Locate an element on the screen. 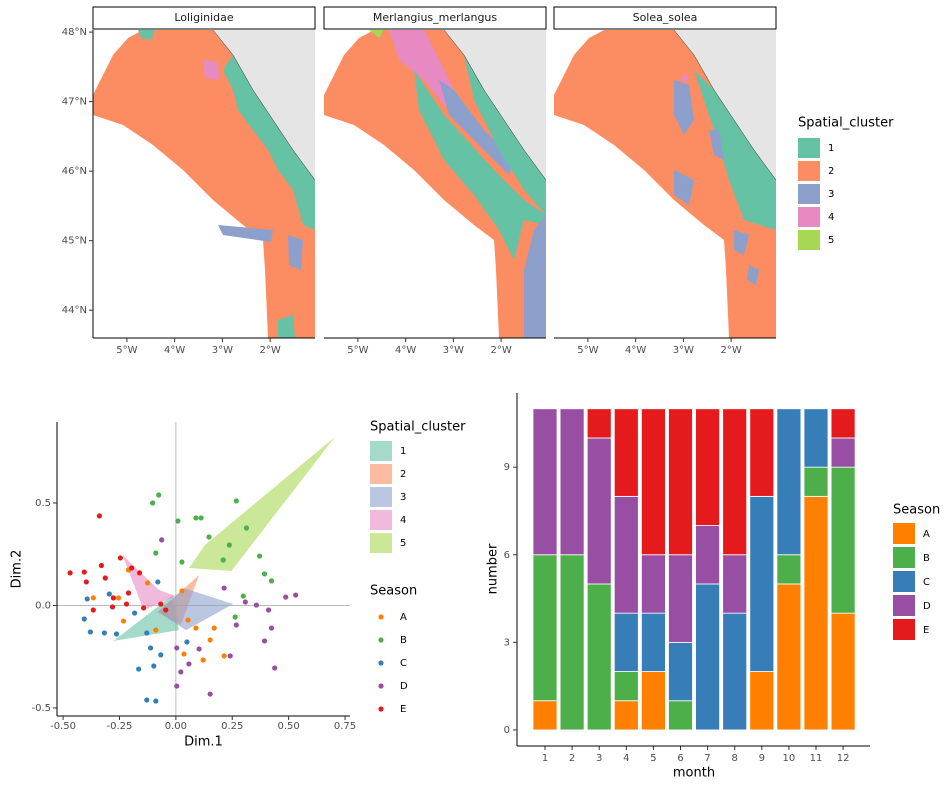  legend-label: 1 is located at coordinates (831, 148).